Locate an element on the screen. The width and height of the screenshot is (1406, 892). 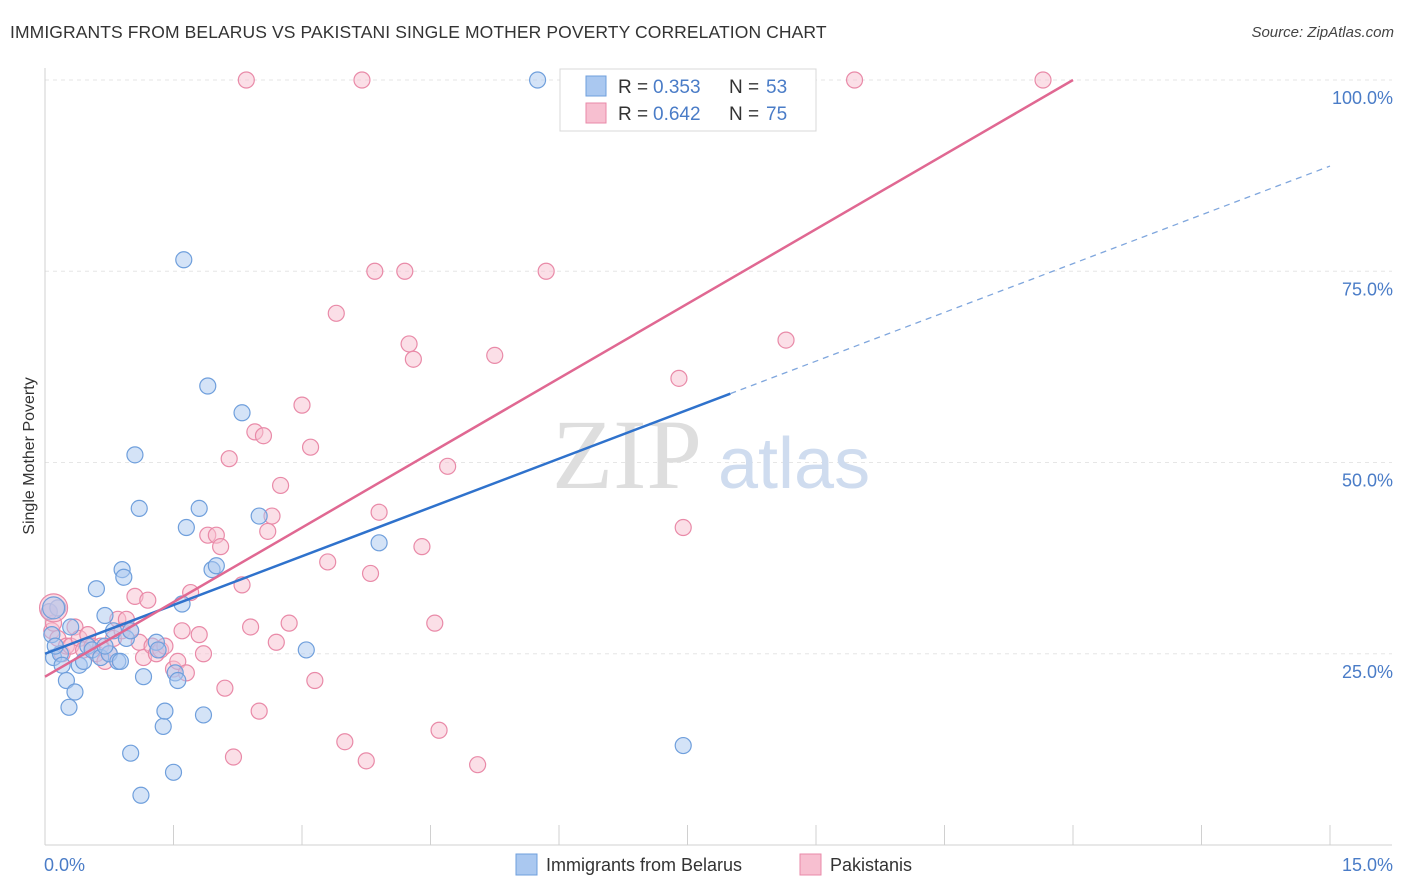
series-legend-label-blue: Immigrants from Belarus is located at coordinates (644, 865).